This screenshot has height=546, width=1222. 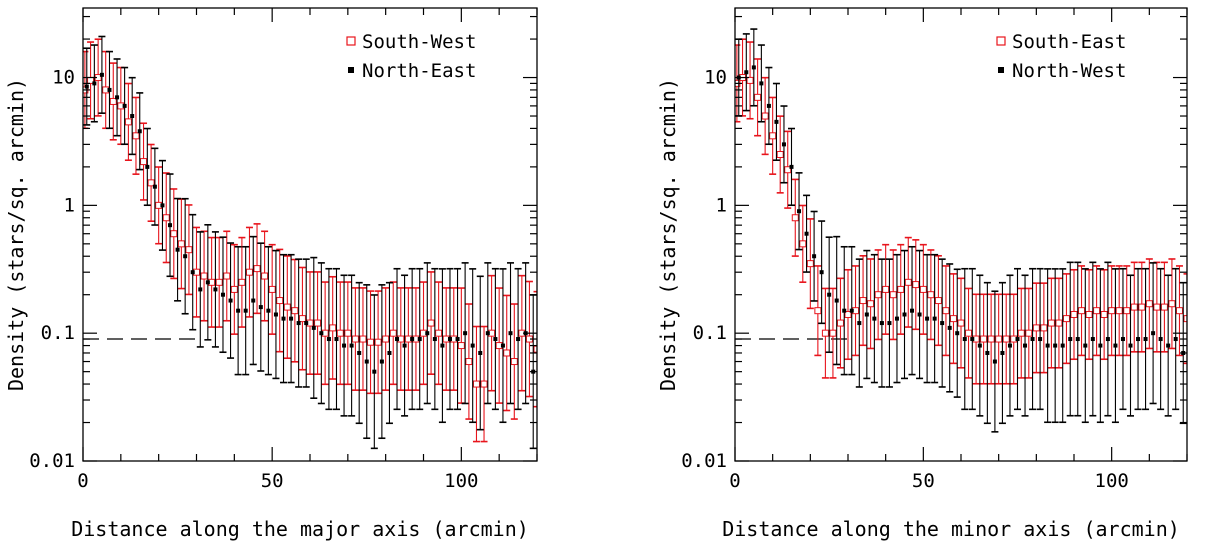 I want to click on x-tick-label: 50, so click(x=272, y=481).